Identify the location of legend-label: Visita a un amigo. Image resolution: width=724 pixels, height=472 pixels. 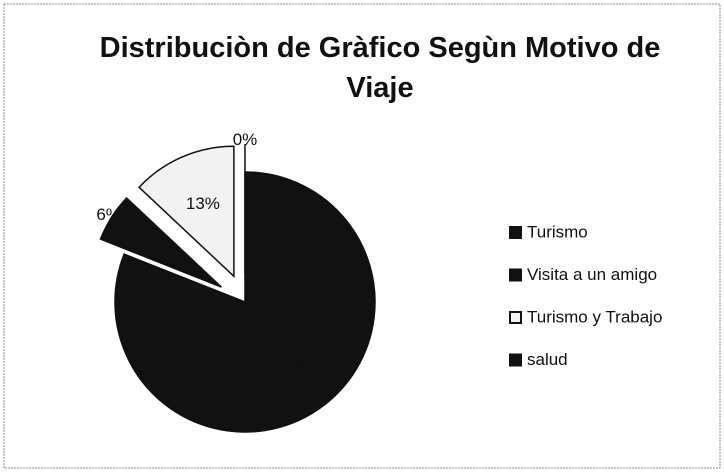
(592, 274).